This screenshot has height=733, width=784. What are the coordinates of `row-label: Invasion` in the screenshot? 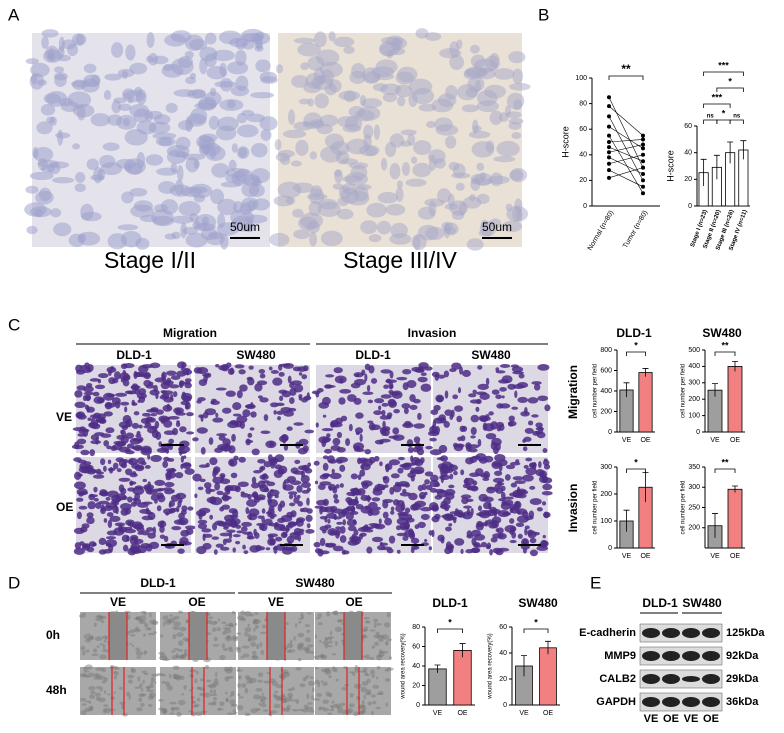 It's located at (573, 508).